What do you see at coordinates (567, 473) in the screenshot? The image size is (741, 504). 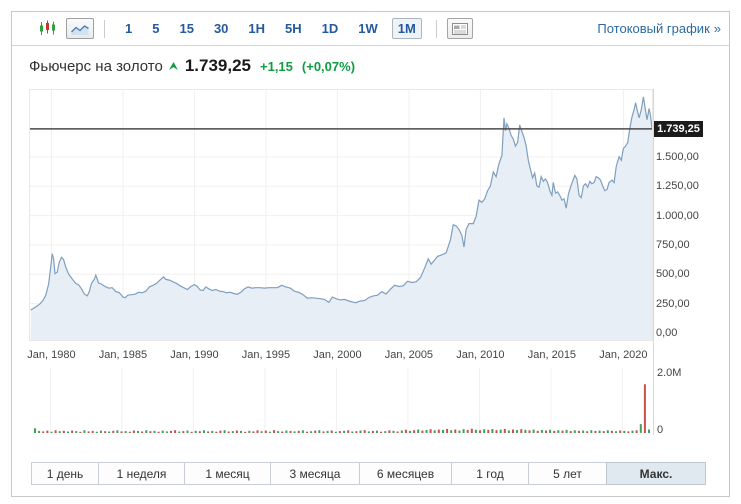 I see `range-button-7: 5 лет` at bounding box center [567, 473].